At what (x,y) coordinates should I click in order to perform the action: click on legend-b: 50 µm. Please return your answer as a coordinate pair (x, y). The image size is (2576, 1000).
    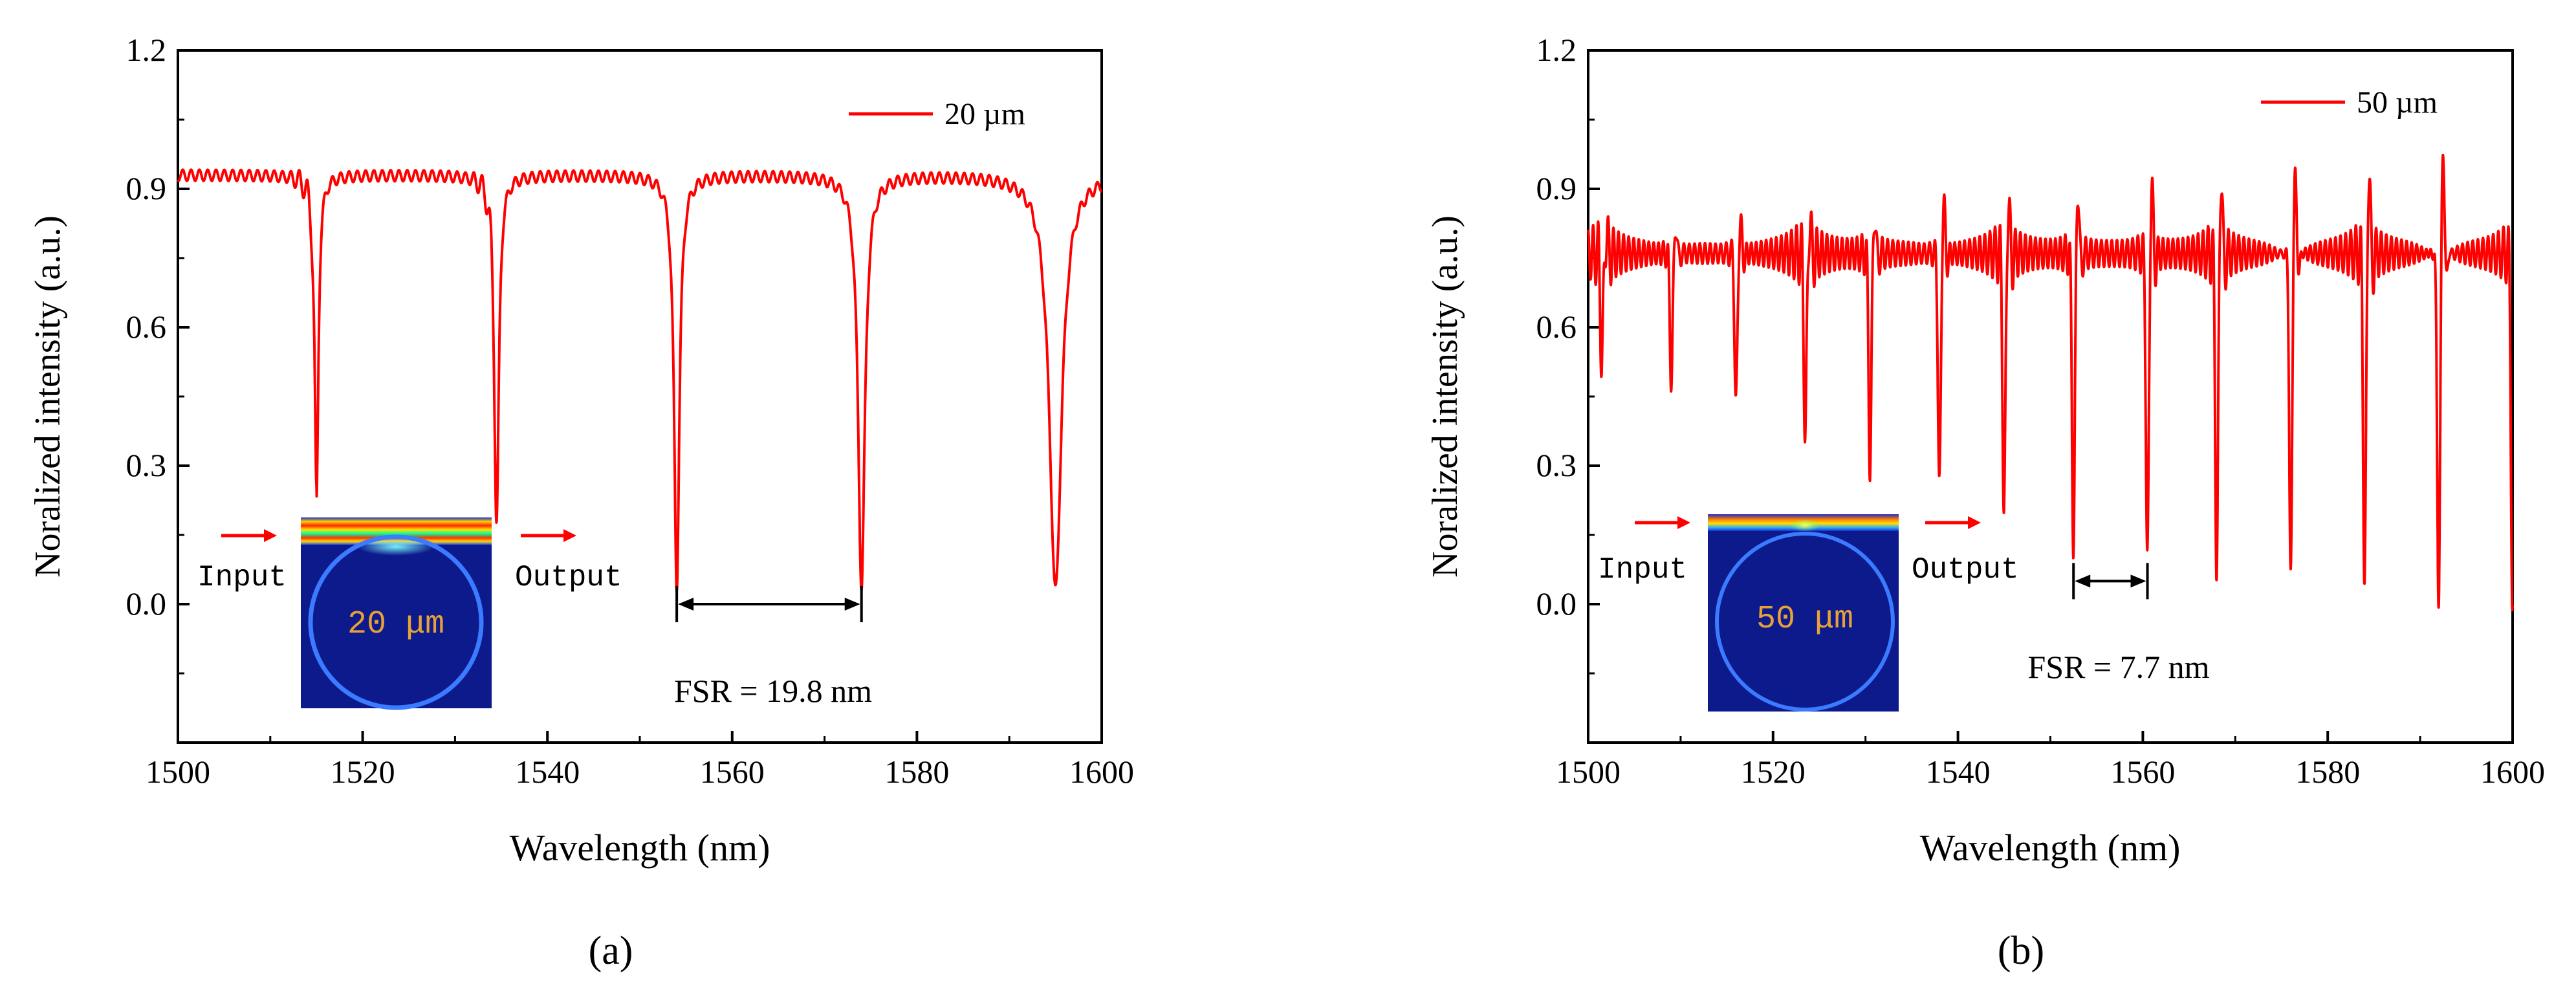
    Looking at the image, I should click on (2349, 102).